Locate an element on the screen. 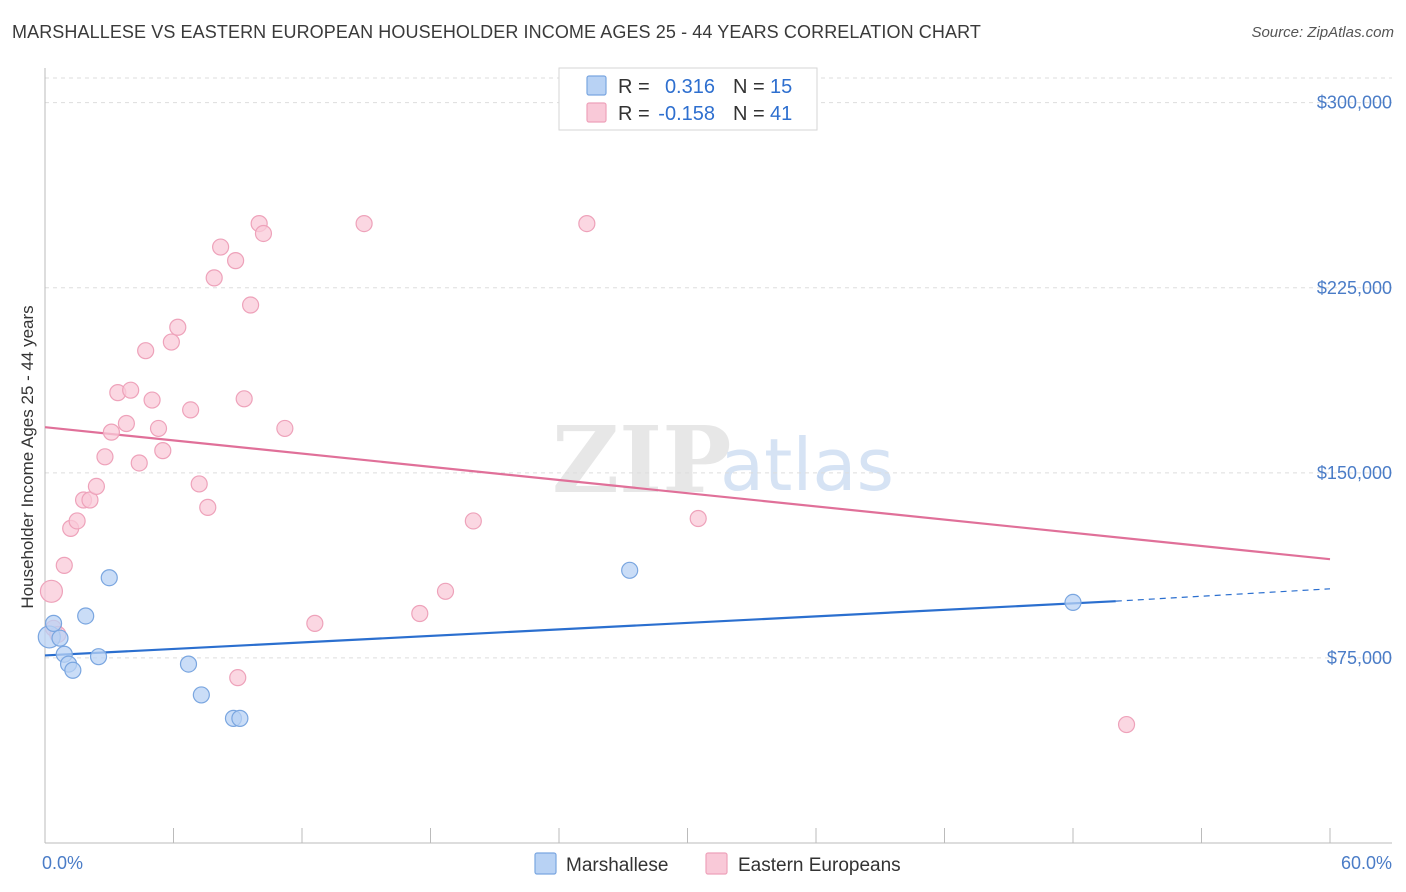 The image size is (1406, 892). trend-line-eastern-europeans is located at coordinates (687, 493).